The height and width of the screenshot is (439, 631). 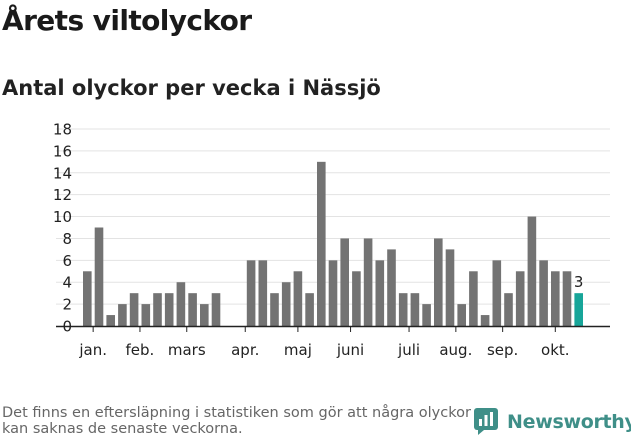 I want to click on x-tick-label: mars, so click(x=187, y=350).